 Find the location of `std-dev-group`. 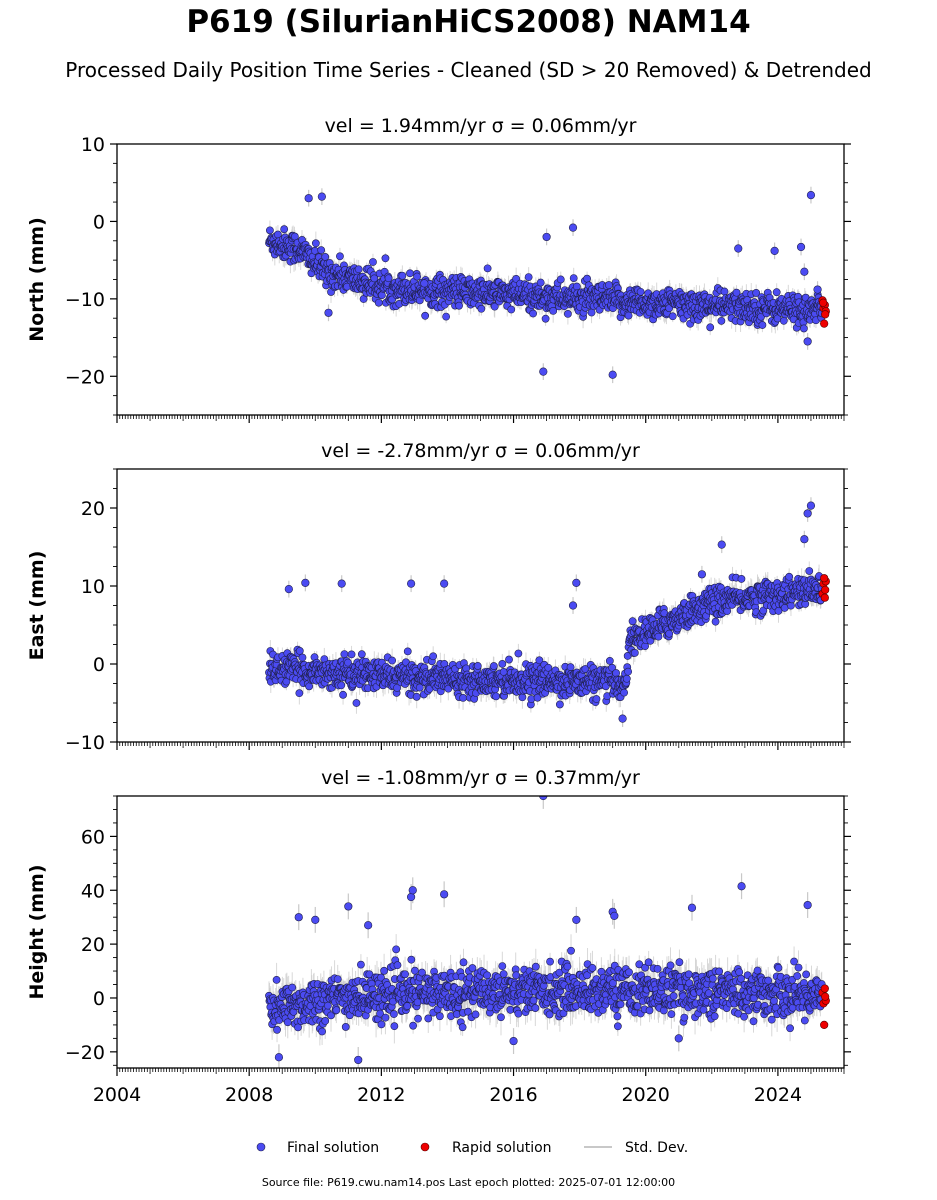

std-dev-group is located at coordinates (545, 932).